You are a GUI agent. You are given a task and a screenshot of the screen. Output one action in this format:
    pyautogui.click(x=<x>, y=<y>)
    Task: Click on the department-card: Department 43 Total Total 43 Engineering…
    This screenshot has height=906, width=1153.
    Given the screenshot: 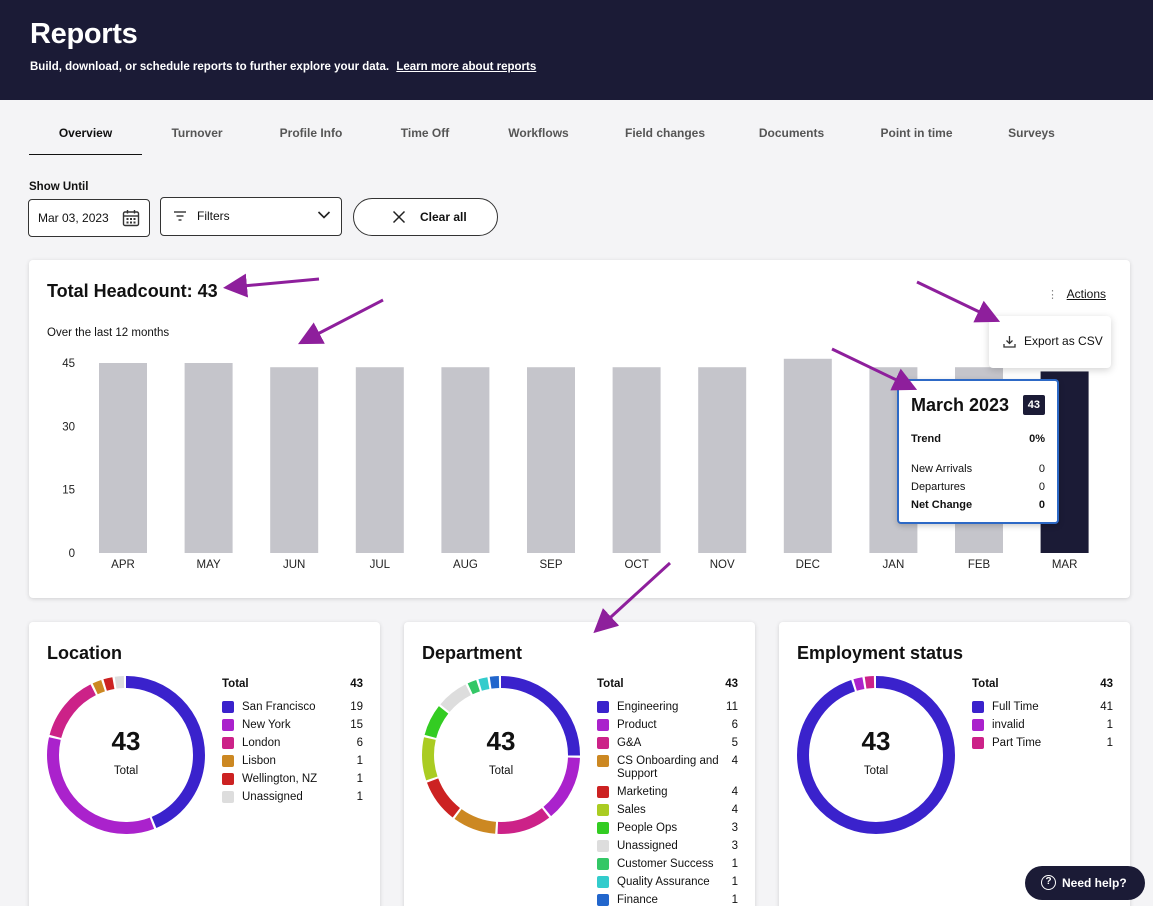 What is the action you would take?
    pyautogui.click(x=579, y=764)
    